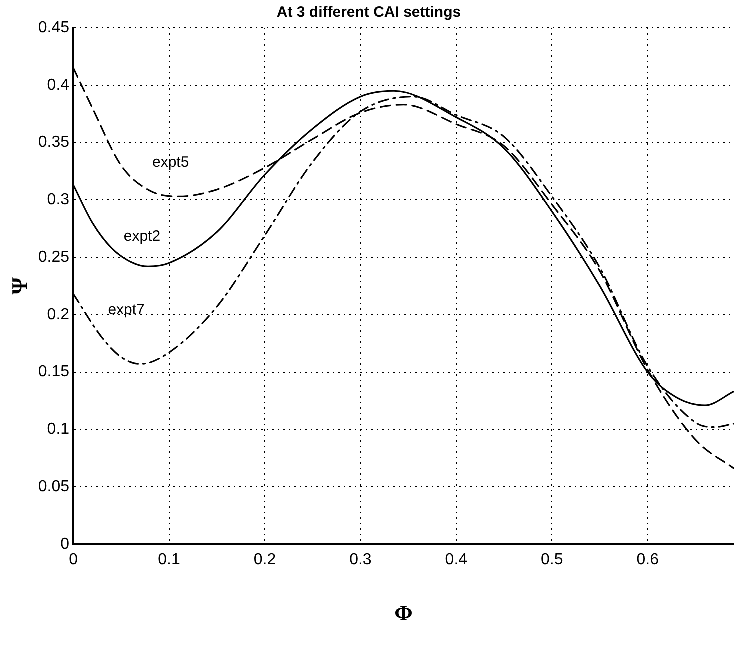 The height and width of the screenshot is (652, 740). I want to click on y-tick-label: 0.4, so click(58, 85).